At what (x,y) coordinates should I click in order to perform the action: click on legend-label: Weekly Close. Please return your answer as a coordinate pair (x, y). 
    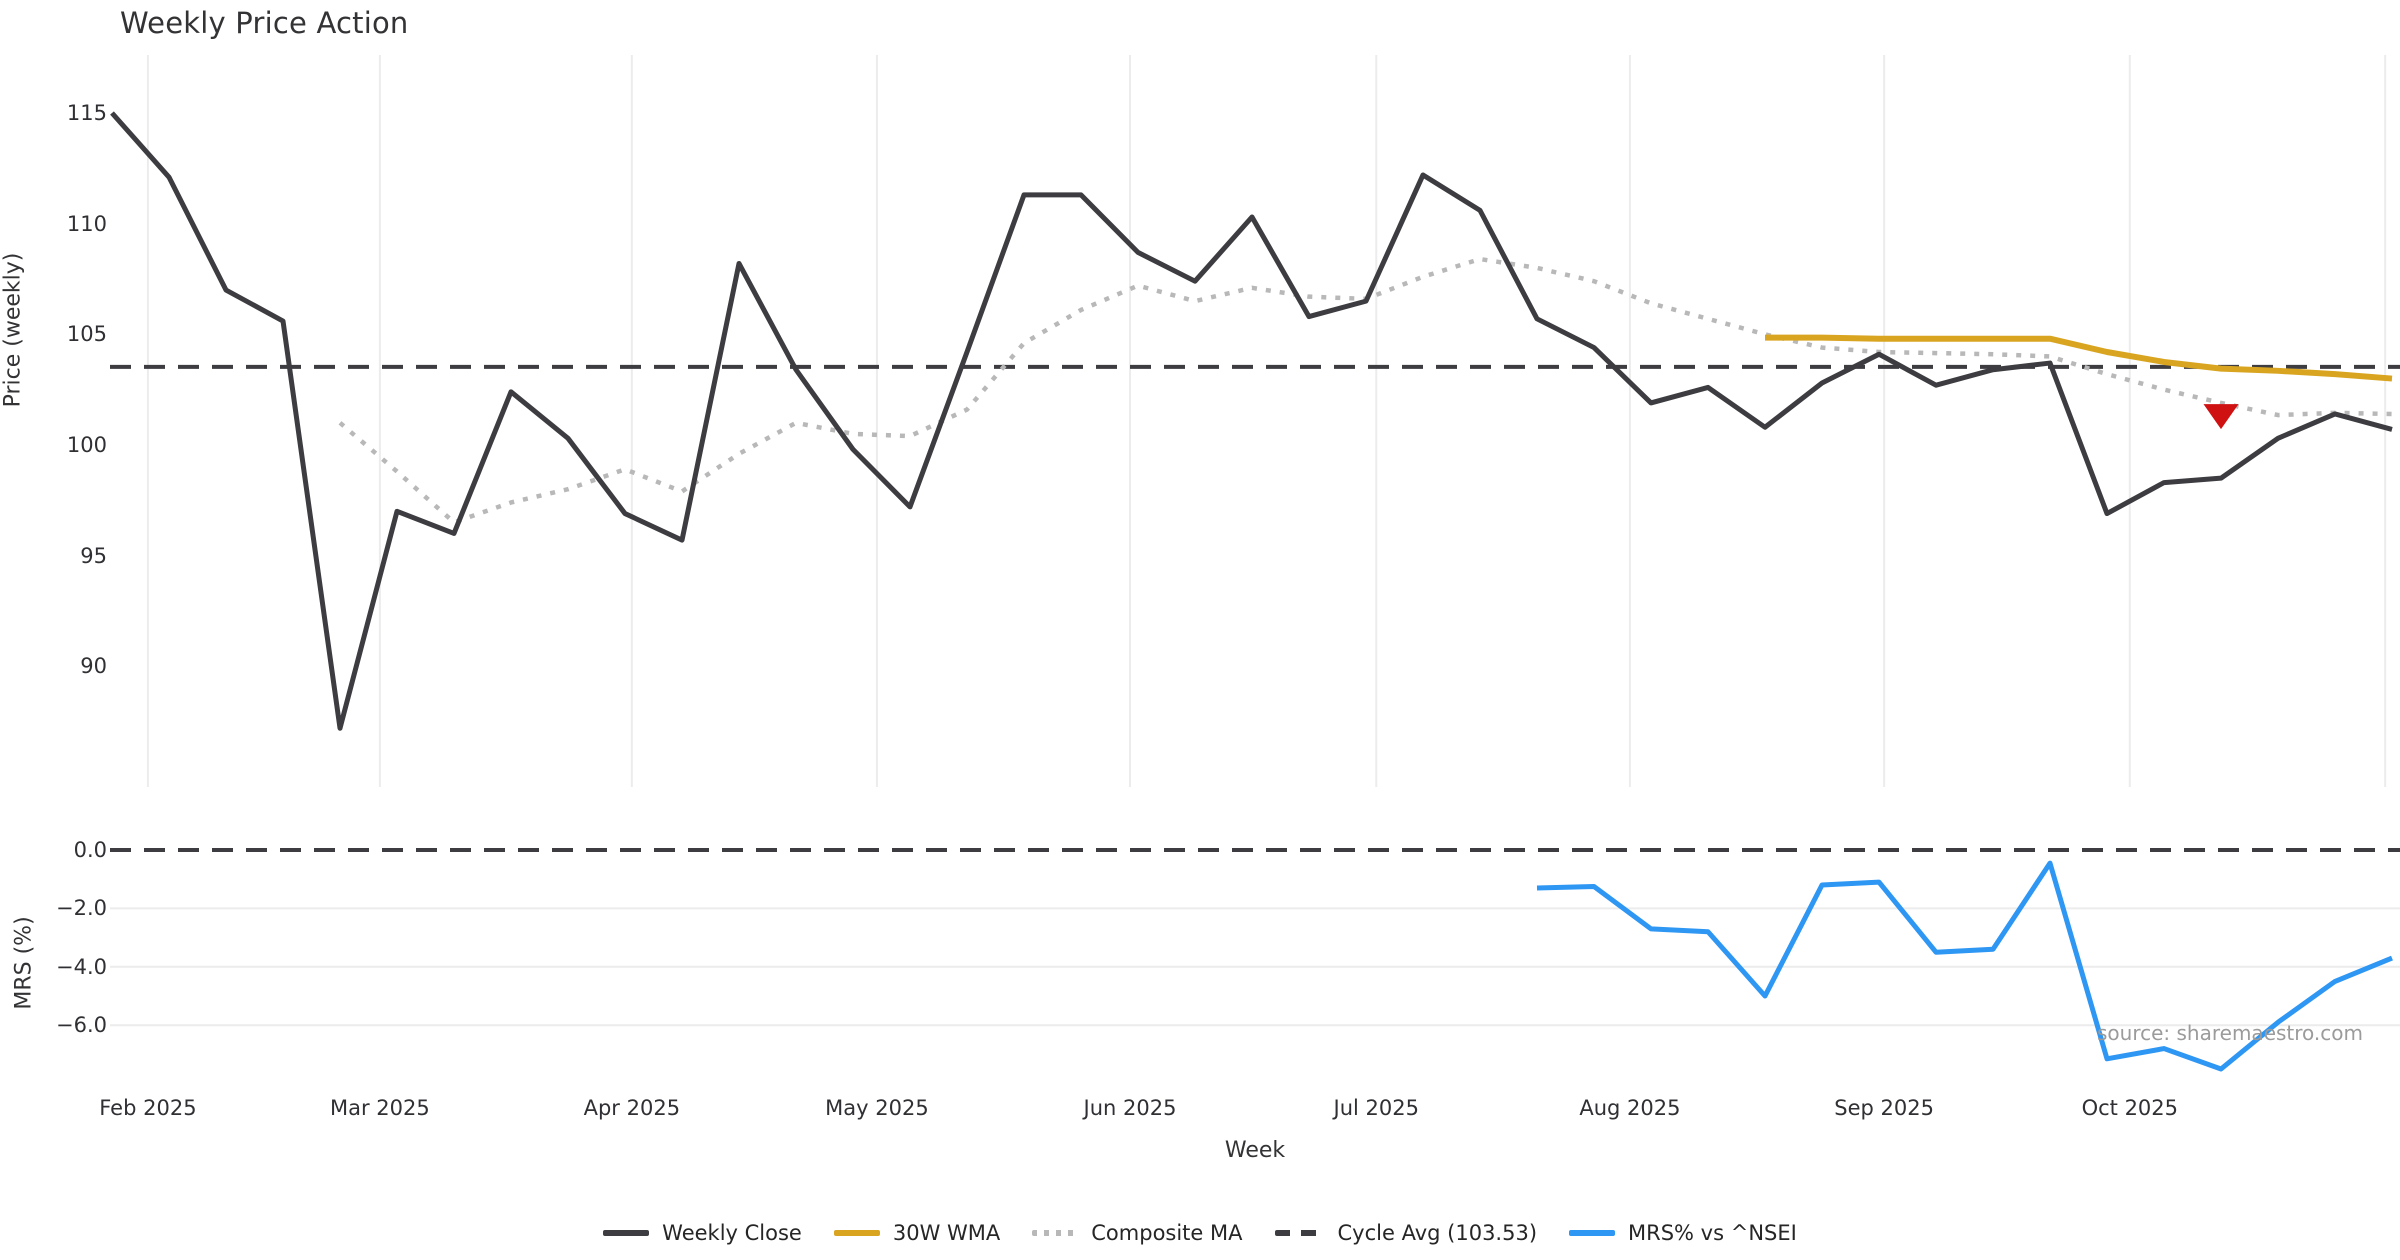
    Looking at the image, I should click on (732, 1233).